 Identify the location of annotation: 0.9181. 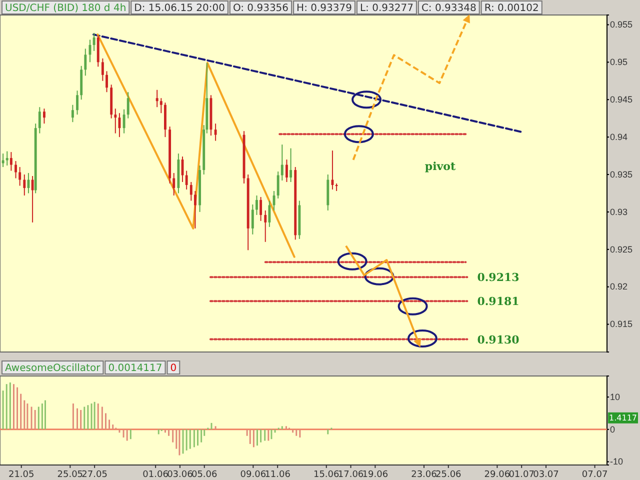
(498, 301).